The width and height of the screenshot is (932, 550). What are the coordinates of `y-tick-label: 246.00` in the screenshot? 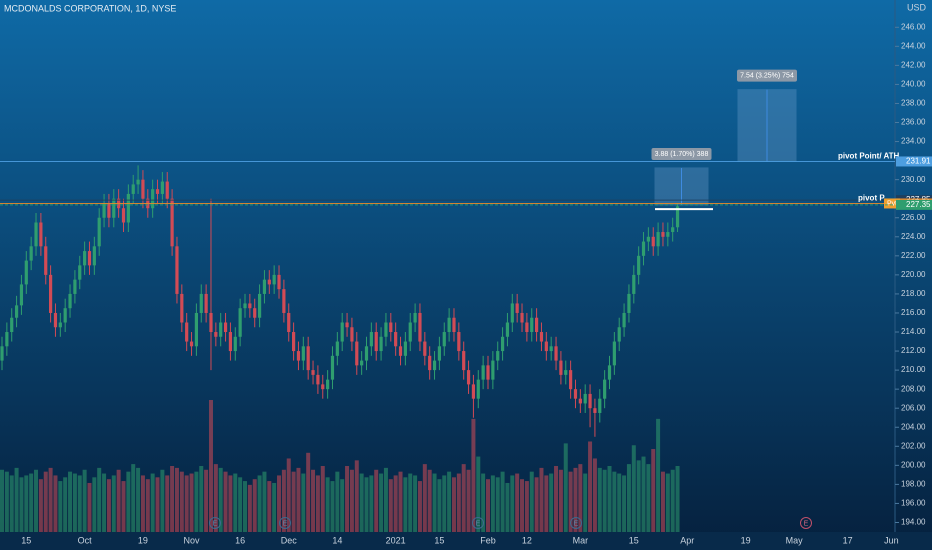 It's located at (913, 26).